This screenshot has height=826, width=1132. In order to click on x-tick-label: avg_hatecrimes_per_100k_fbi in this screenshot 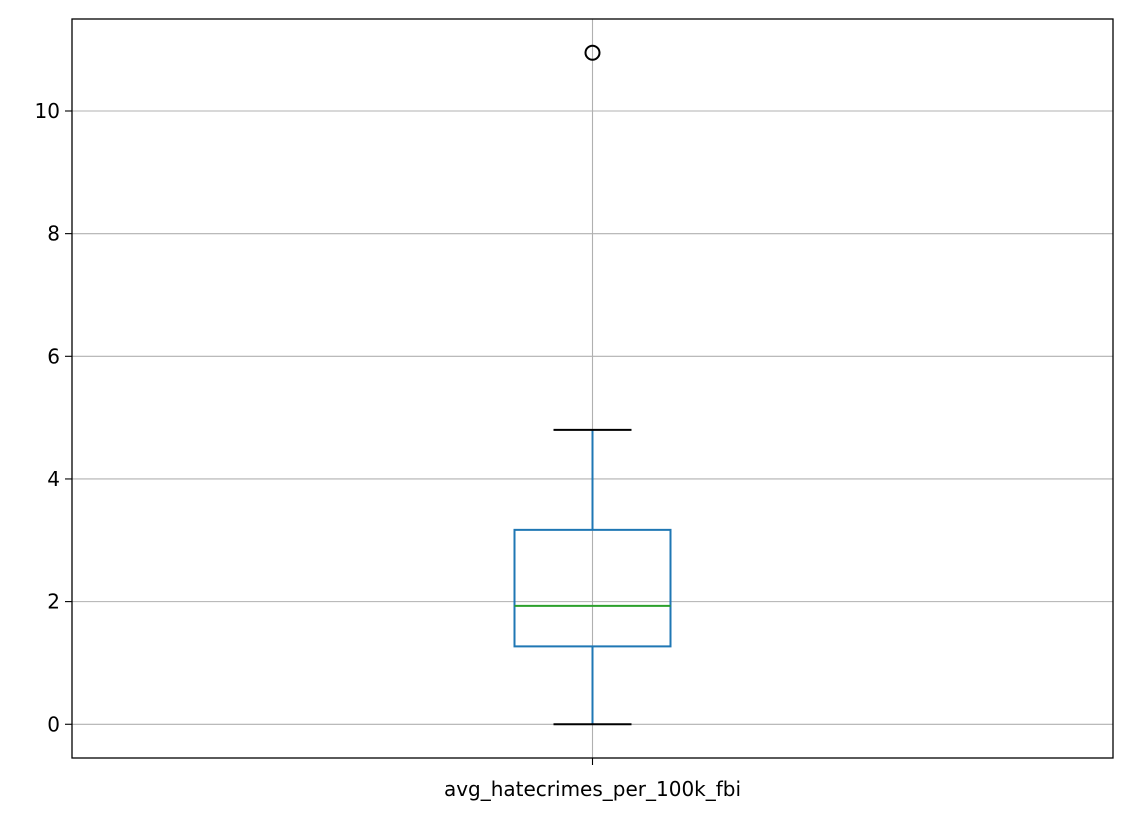, I will do `click(592, 789)`.